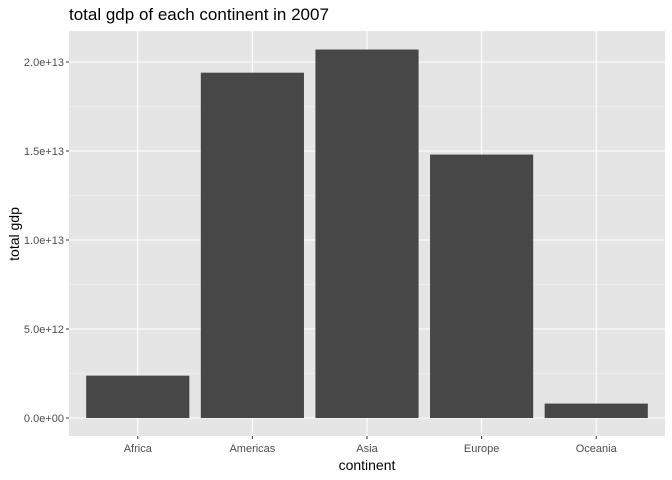 The width and height of the screenshot is (672, 480). I want to click on y-tick-label: 1.5e+13, so click(44, 152).